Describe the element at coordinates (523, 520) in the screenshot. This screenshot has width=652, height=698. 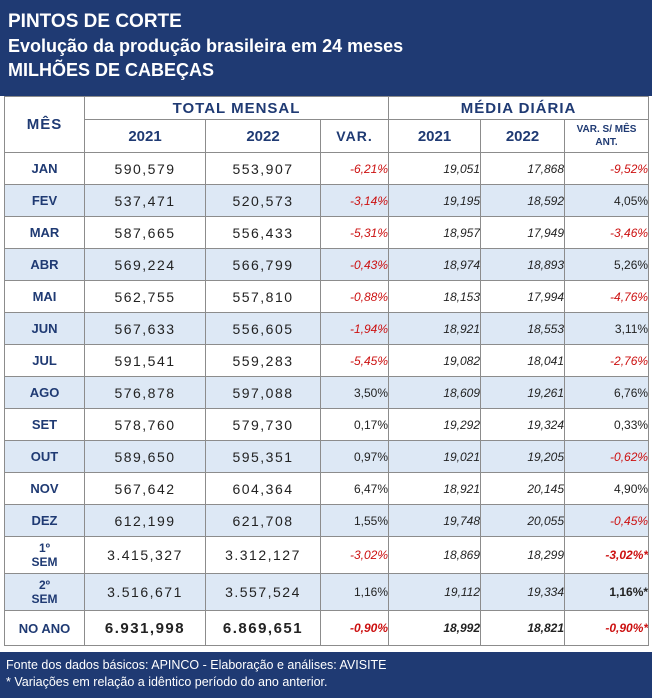
I see `daily-2022: 20,055` at that location.